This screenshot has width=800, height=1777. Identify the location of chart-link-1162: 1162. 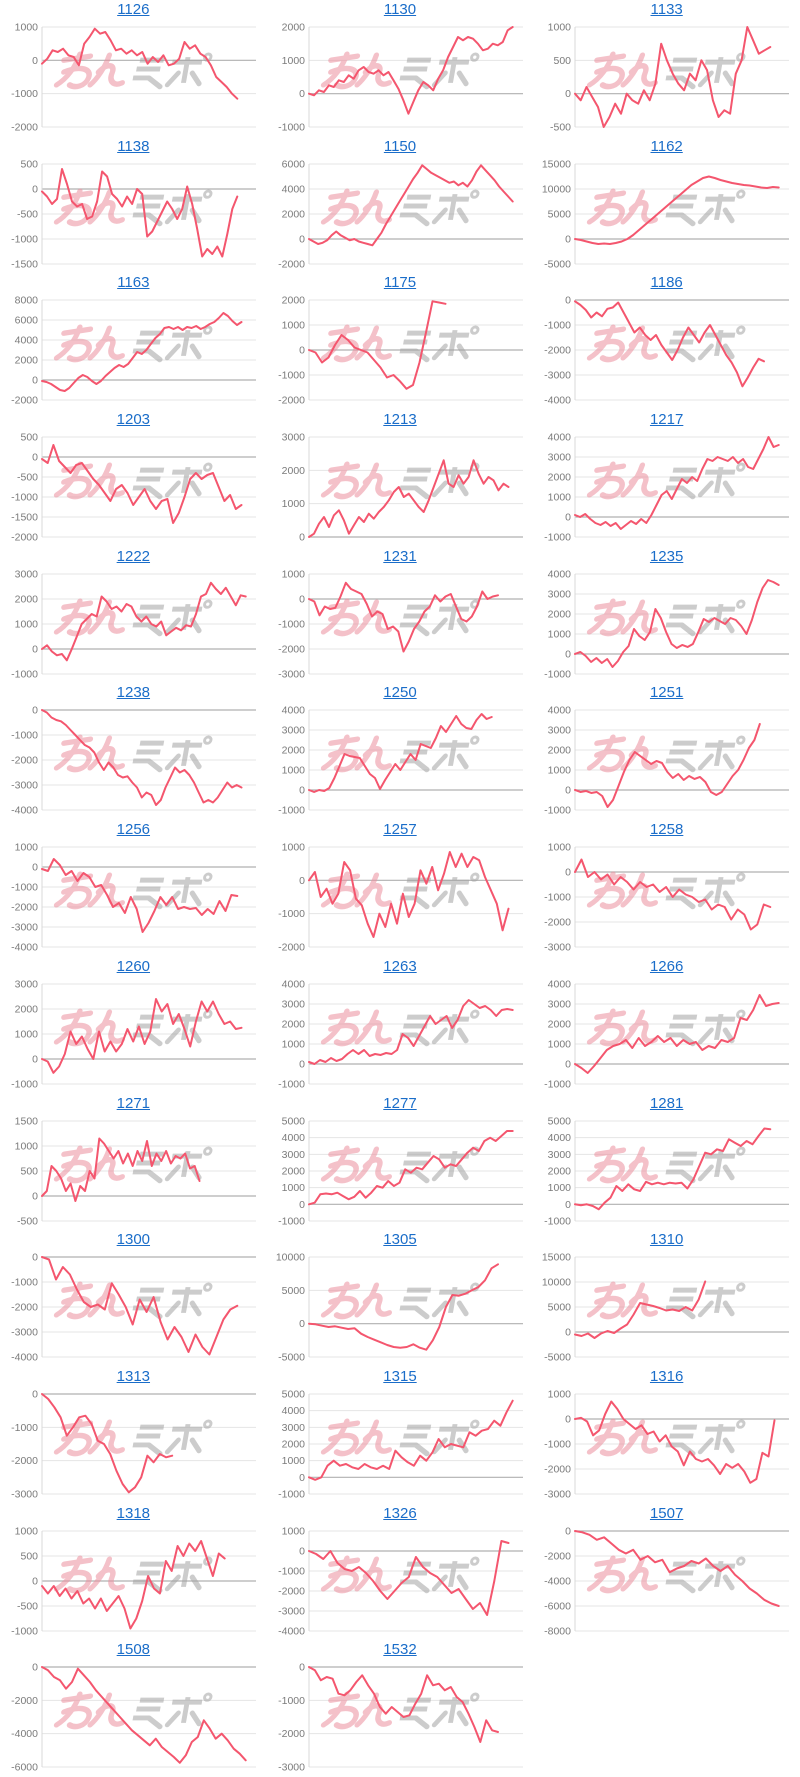
(666, 146).